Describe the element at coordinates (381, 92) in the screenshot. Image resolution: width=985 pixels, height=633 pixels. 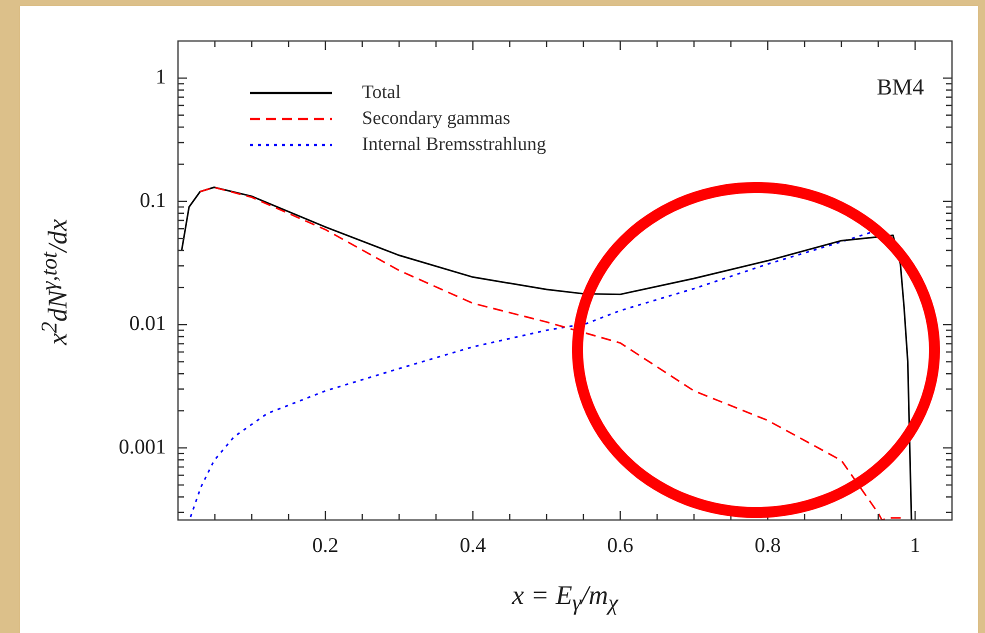
I see `legend-label: Total` at that location.